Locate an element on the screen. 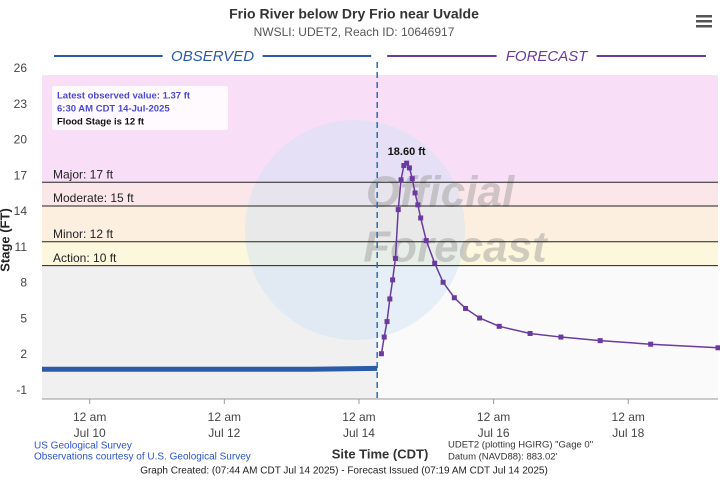 The width and height of the screenshot is (720, 480). flood-stage-label: Moderate: 15 ft is located at coordinates (93, 198).